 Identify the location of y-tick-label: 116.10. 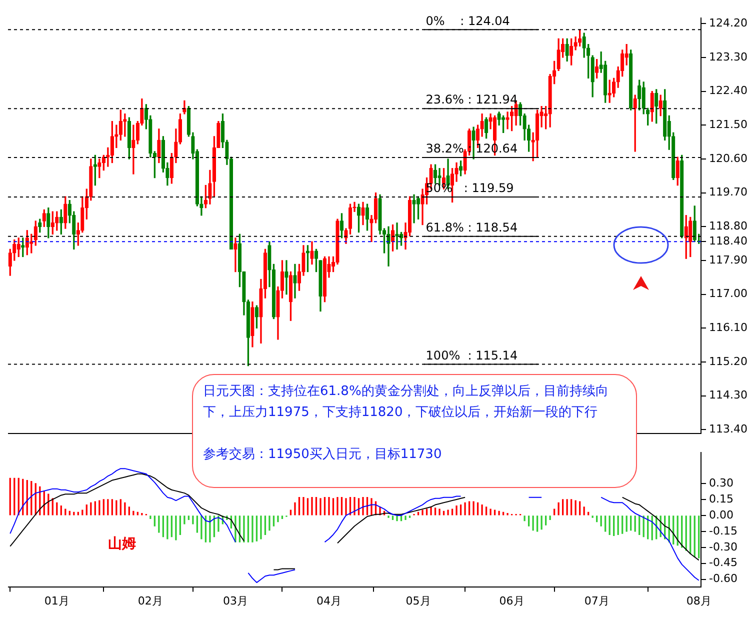
(728, 327).